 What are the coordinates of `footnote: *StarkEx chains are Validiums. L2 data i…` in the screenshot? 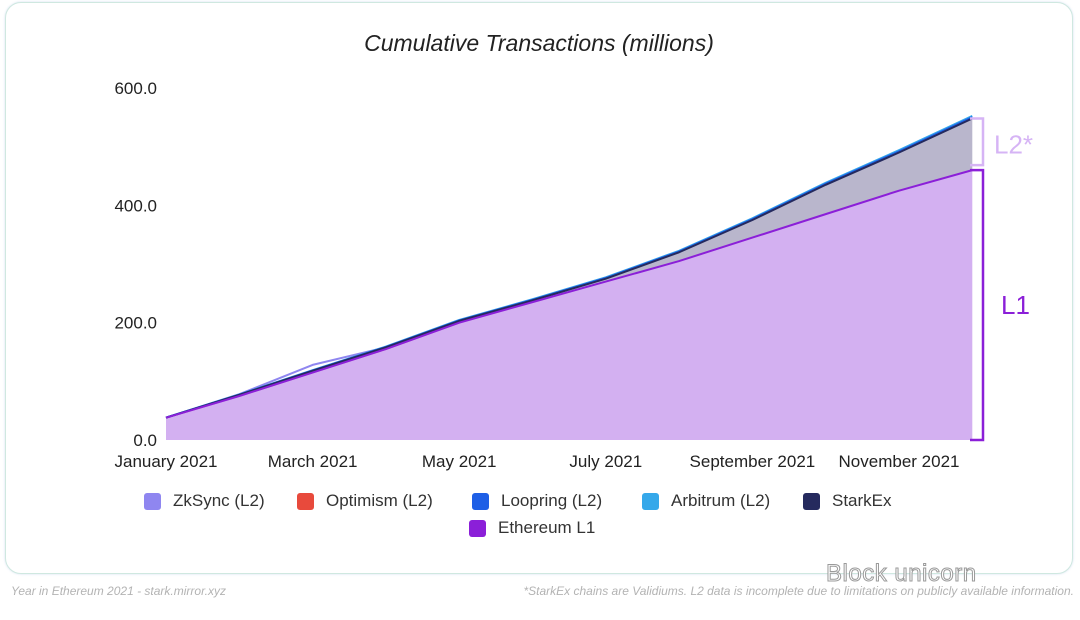 It's located at (798, 591).